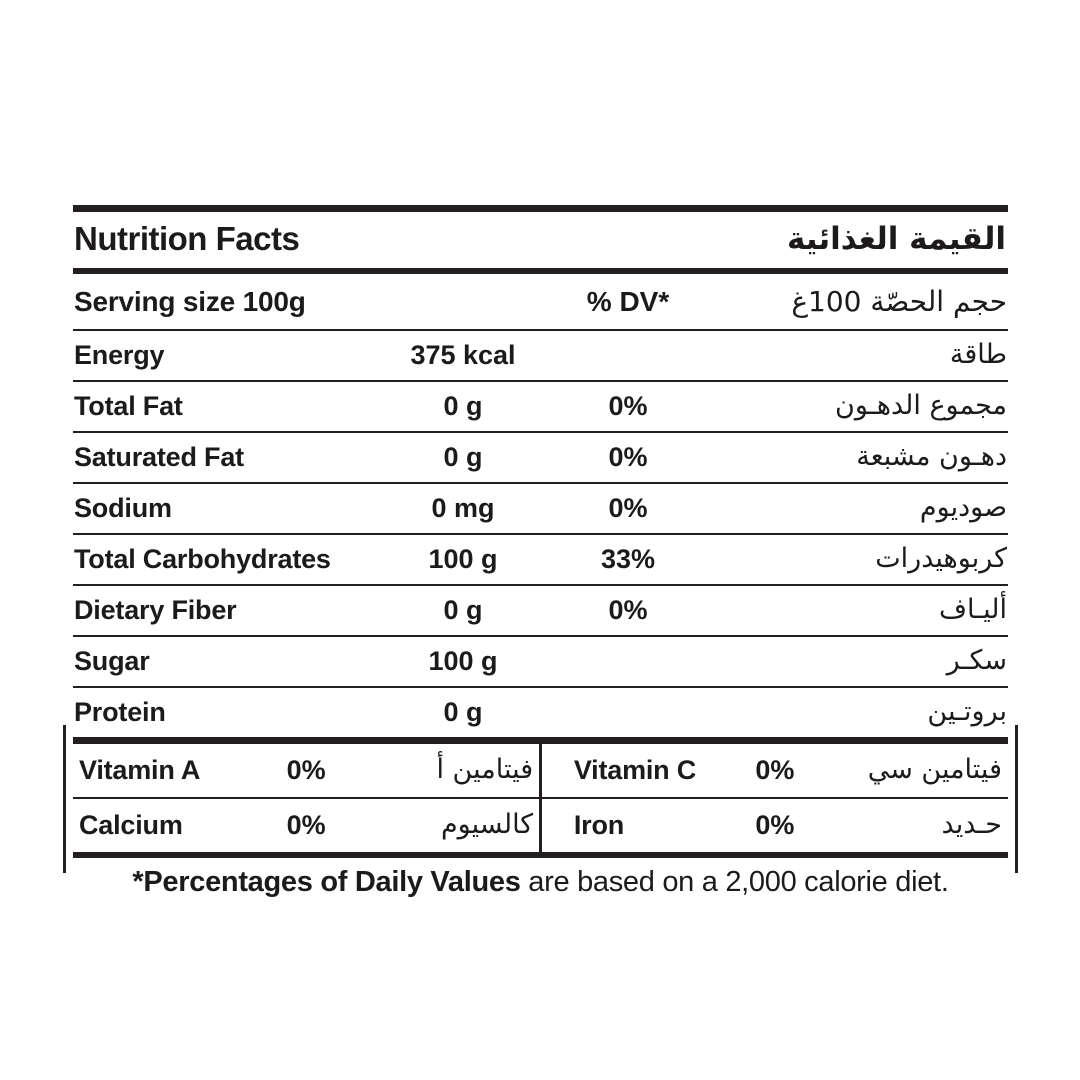 The image size is (1080, 1080). What do you see at coordinates (155, 610) in the screenshot?
I see `nutrient-label: Dietary Fiber` at bounding box center [155, 610].